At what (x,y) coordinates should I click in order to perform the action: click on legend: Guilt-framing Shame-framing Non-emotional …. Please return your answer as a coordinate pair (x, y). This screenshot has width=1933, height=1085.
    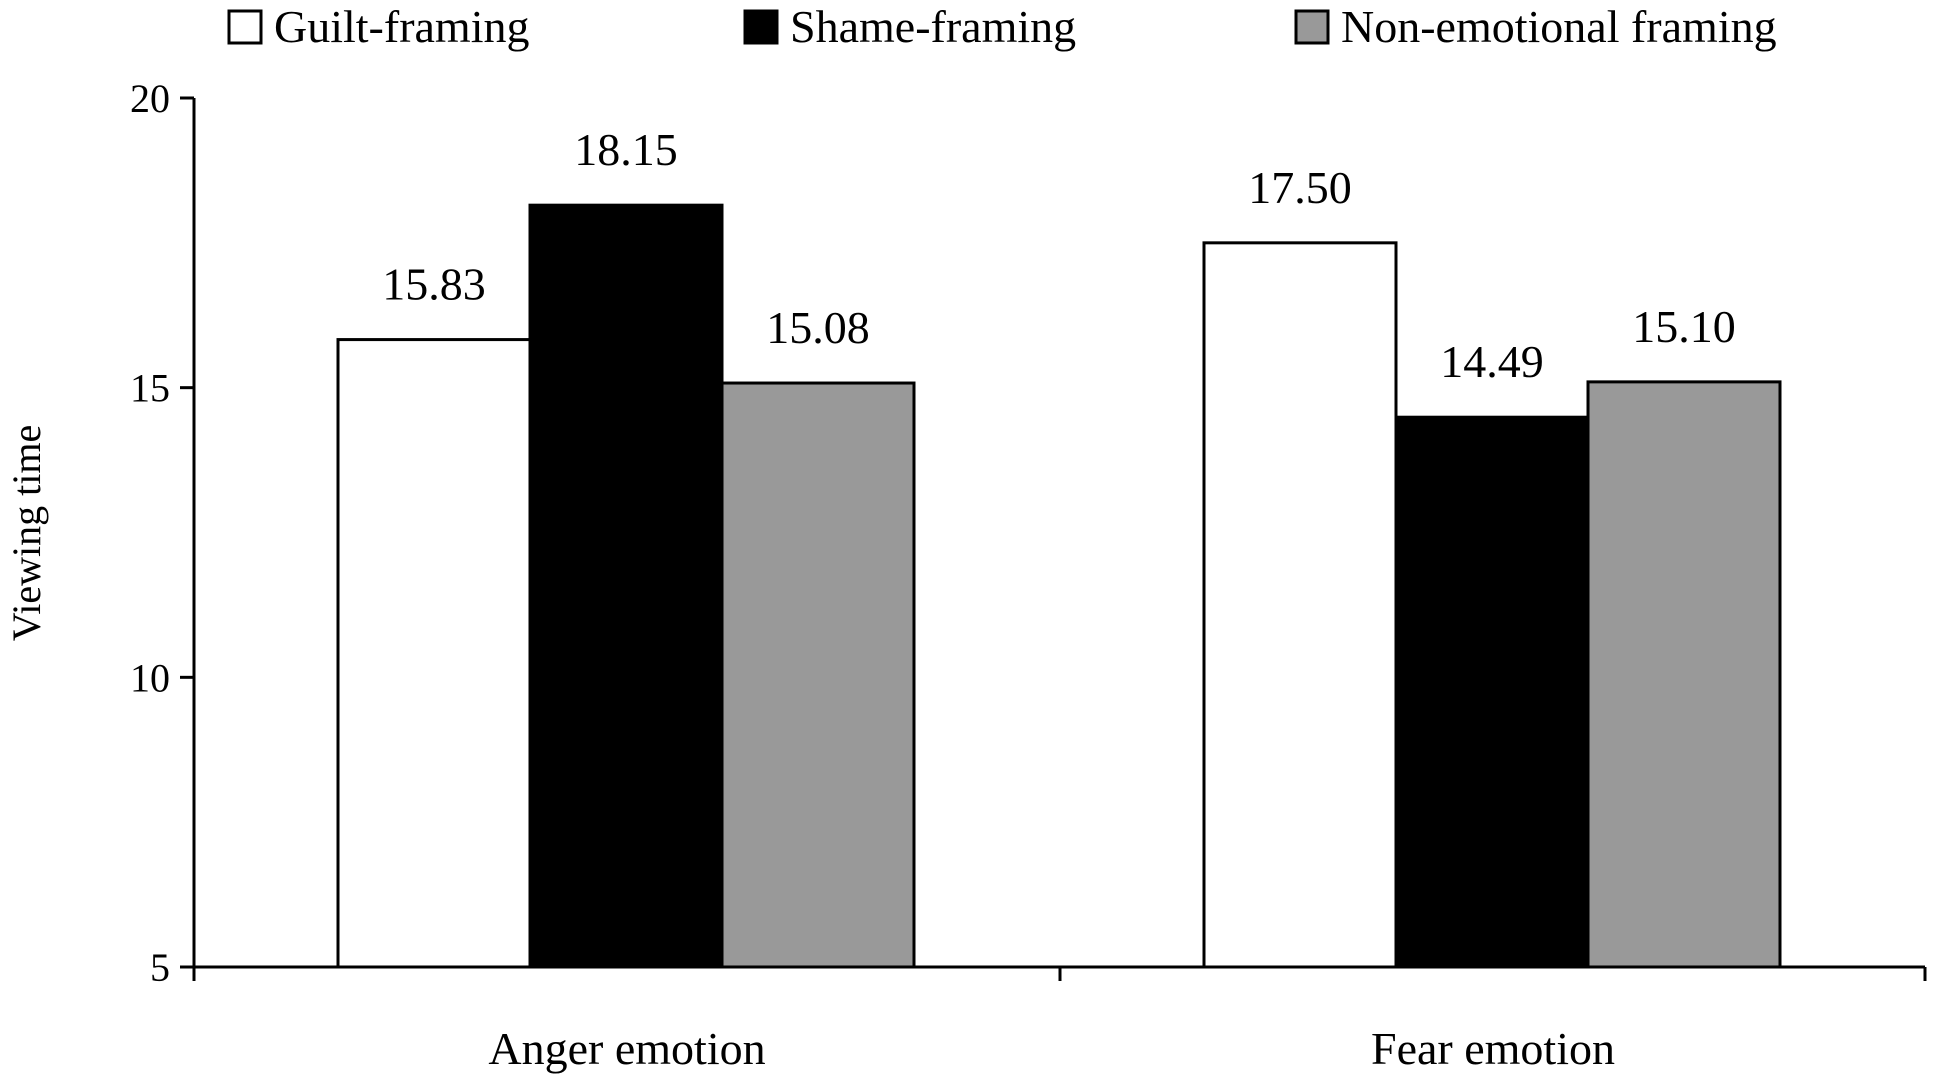
    Looking at the image, I should click on (1002, 26).